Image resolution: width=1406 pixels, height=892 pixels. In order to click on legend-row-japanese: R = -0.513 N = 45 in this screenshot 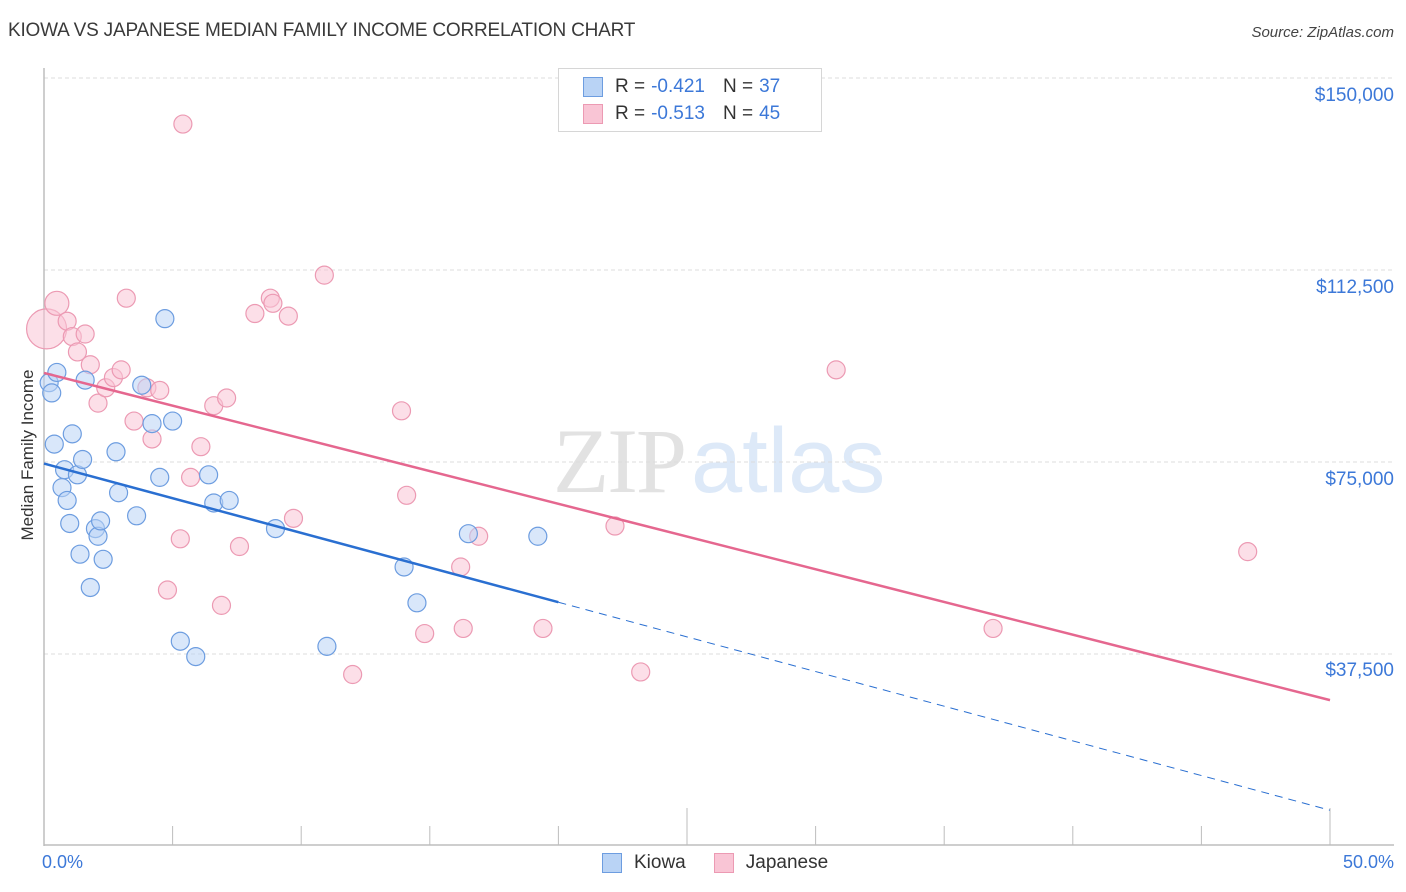, I will do `click(681, 114)`.